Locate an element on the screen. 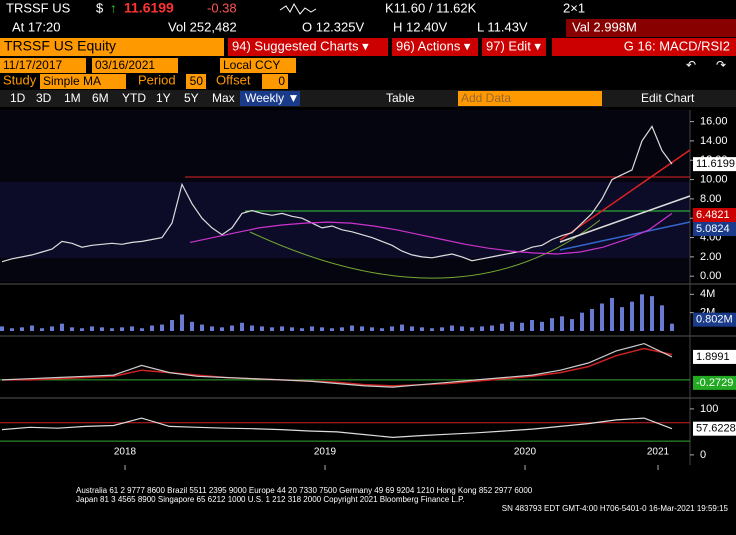 The width and height of the screenshot is (736, 535). redo: ↷ is located at coordinates (721, 65).